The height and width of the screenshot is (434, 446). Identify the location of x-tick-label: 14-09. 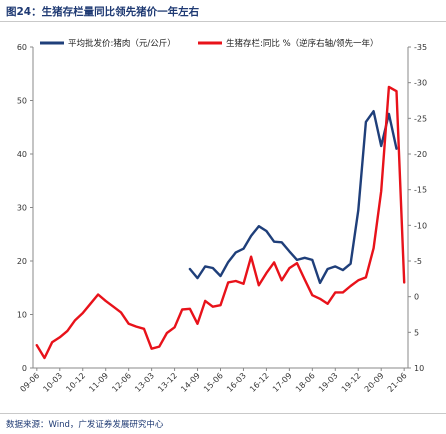
(190, 382).